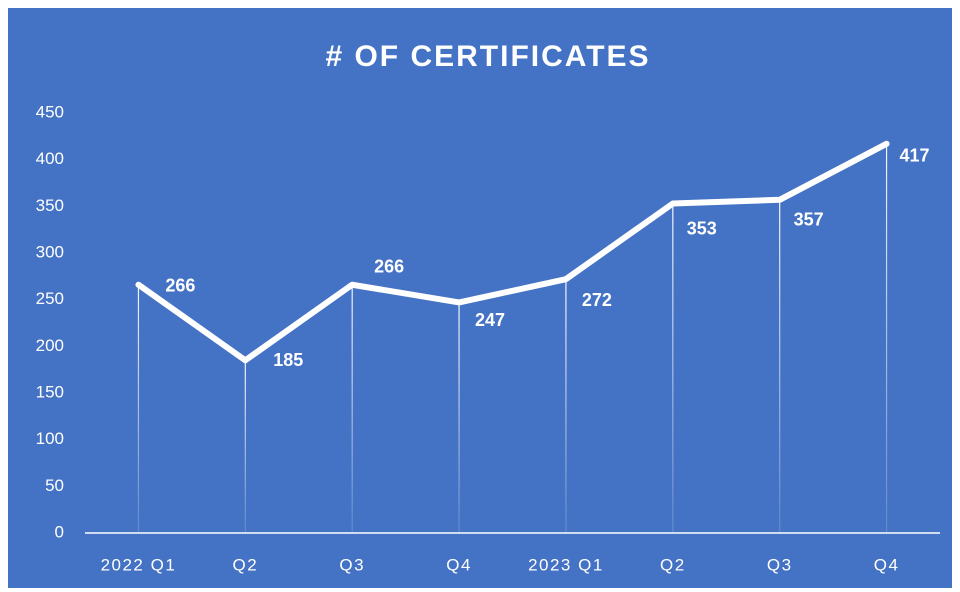  I want to click on y-tick-label: 300, so click(50, 251).